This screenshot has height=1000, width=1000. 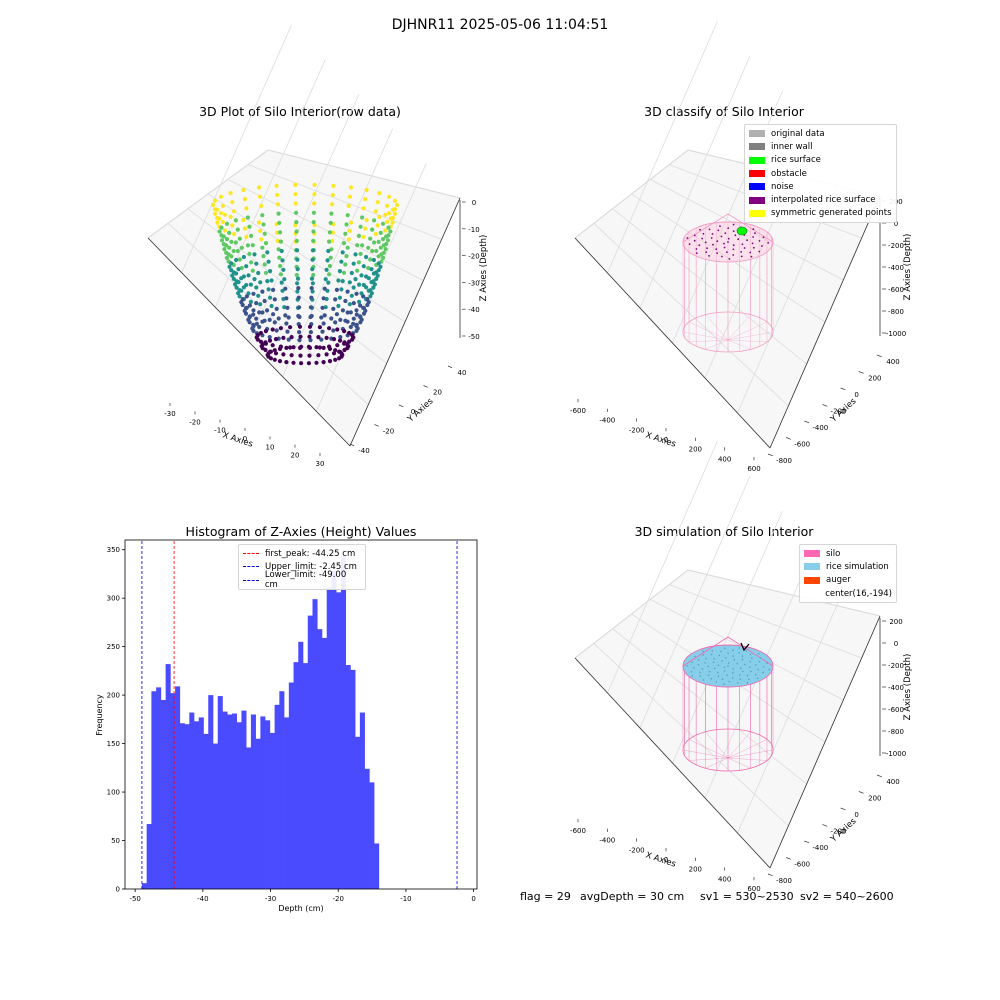 I want to click on y-tick-label: -200, so click(x=839, y=412).